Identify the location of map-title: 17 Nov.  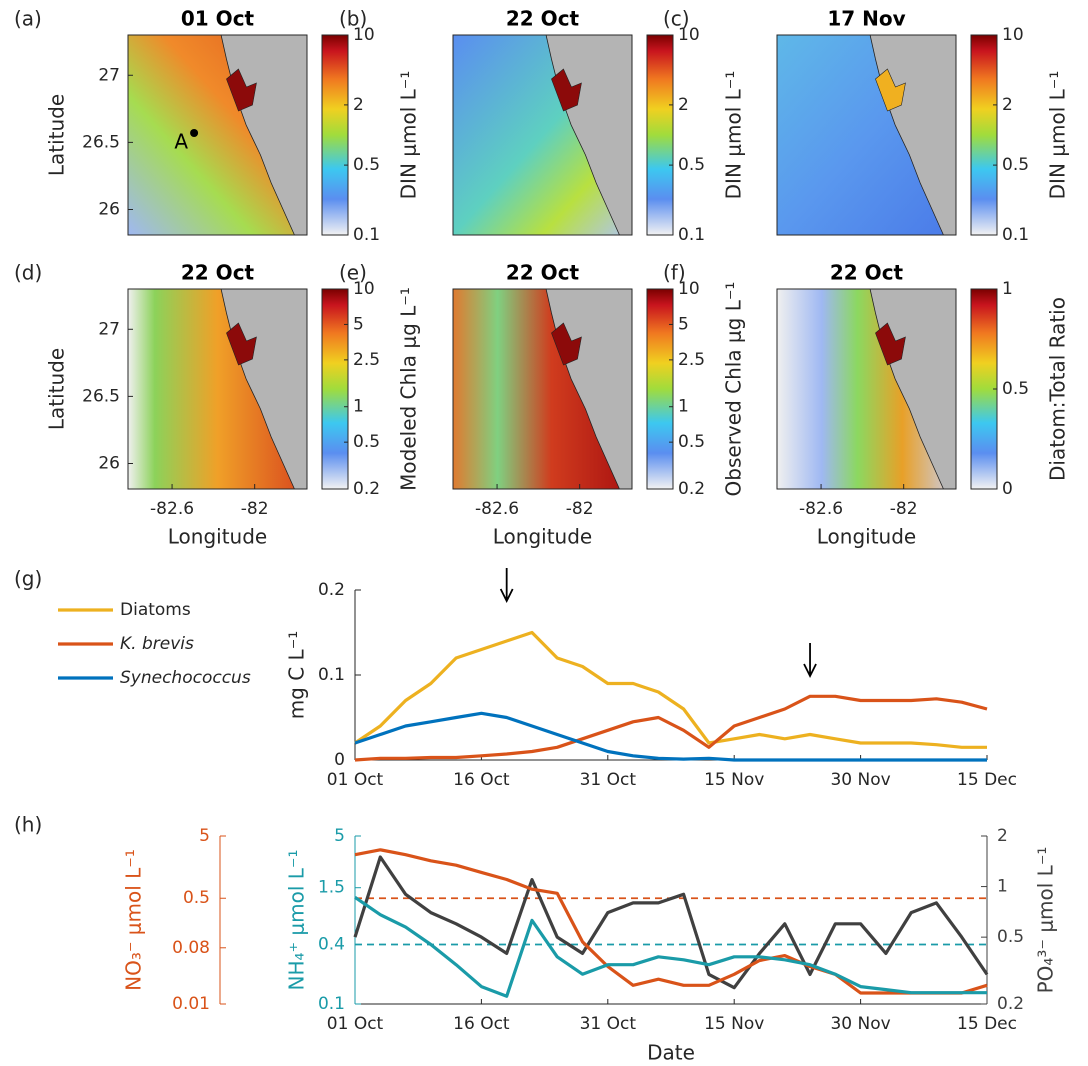
(866, 19).